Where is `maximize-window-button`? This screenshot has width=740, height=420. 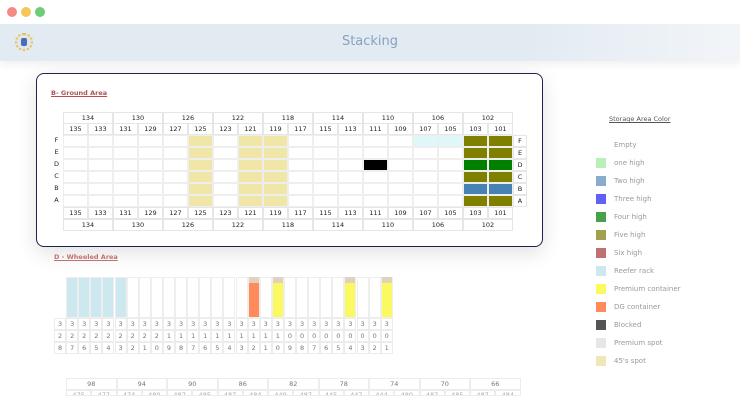
maximize-window-button is located at coordinates (40, 12).